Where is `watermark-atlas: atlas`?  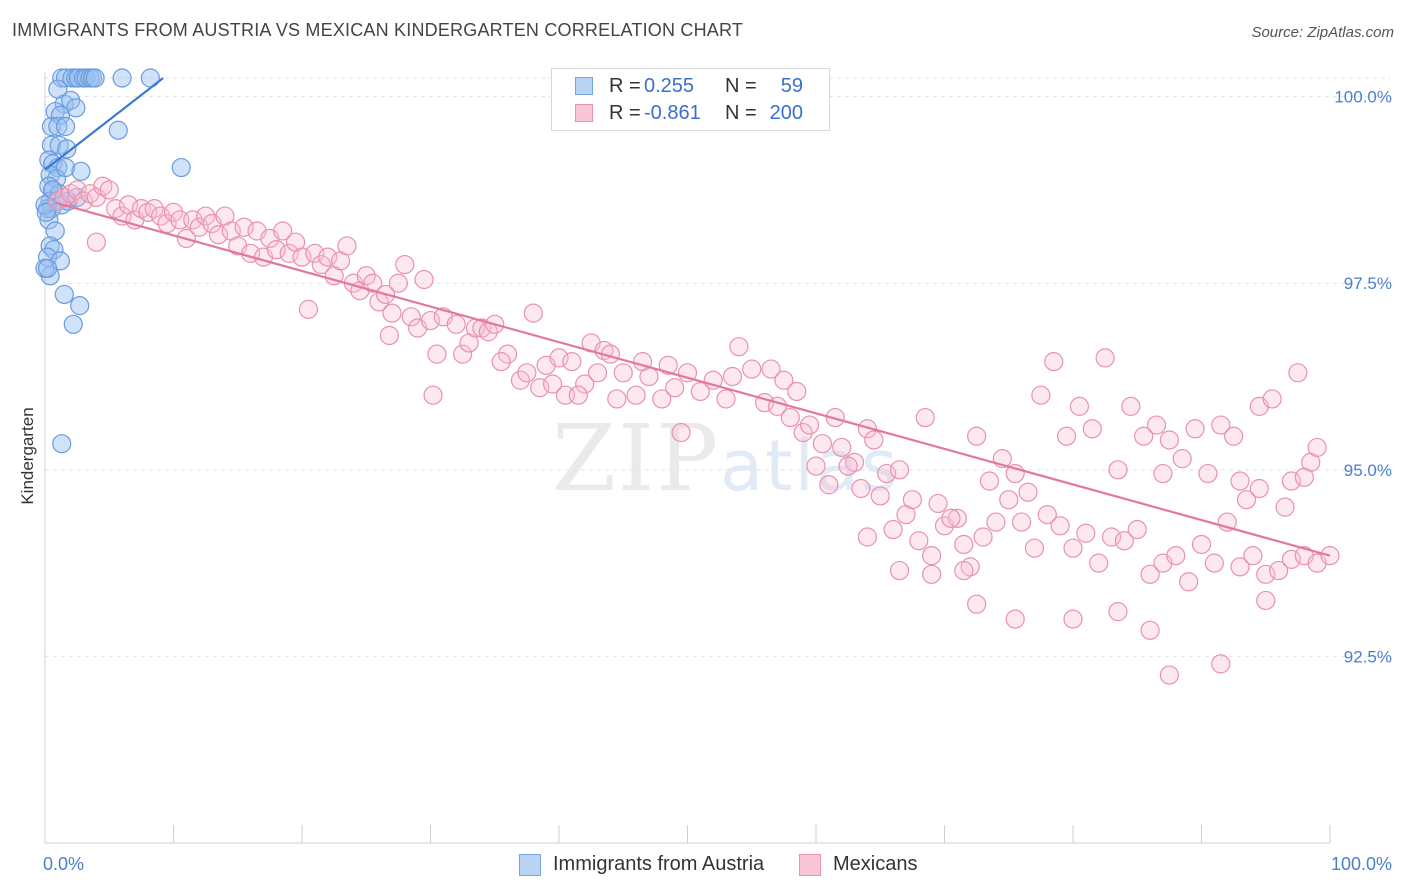 watermark-atlas: atlas is located at coordinates (810, 466).